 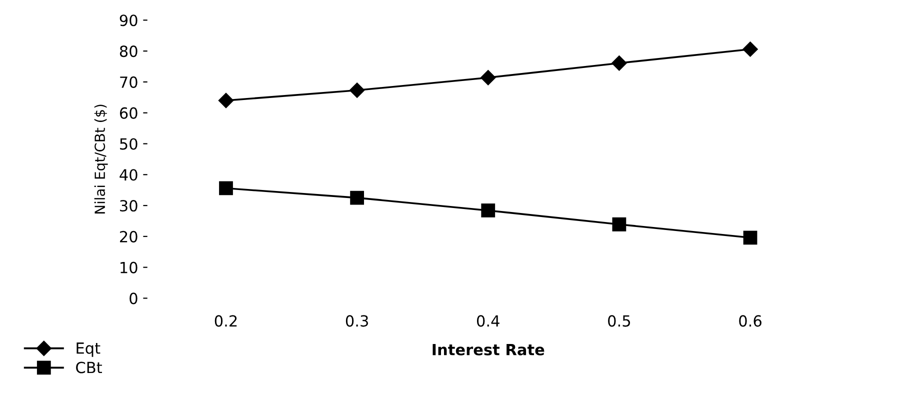 What do you see at coordinates (129, 236) in the screenshot?
I see `y-tick-label: 20` at bounding box center [129, 236].